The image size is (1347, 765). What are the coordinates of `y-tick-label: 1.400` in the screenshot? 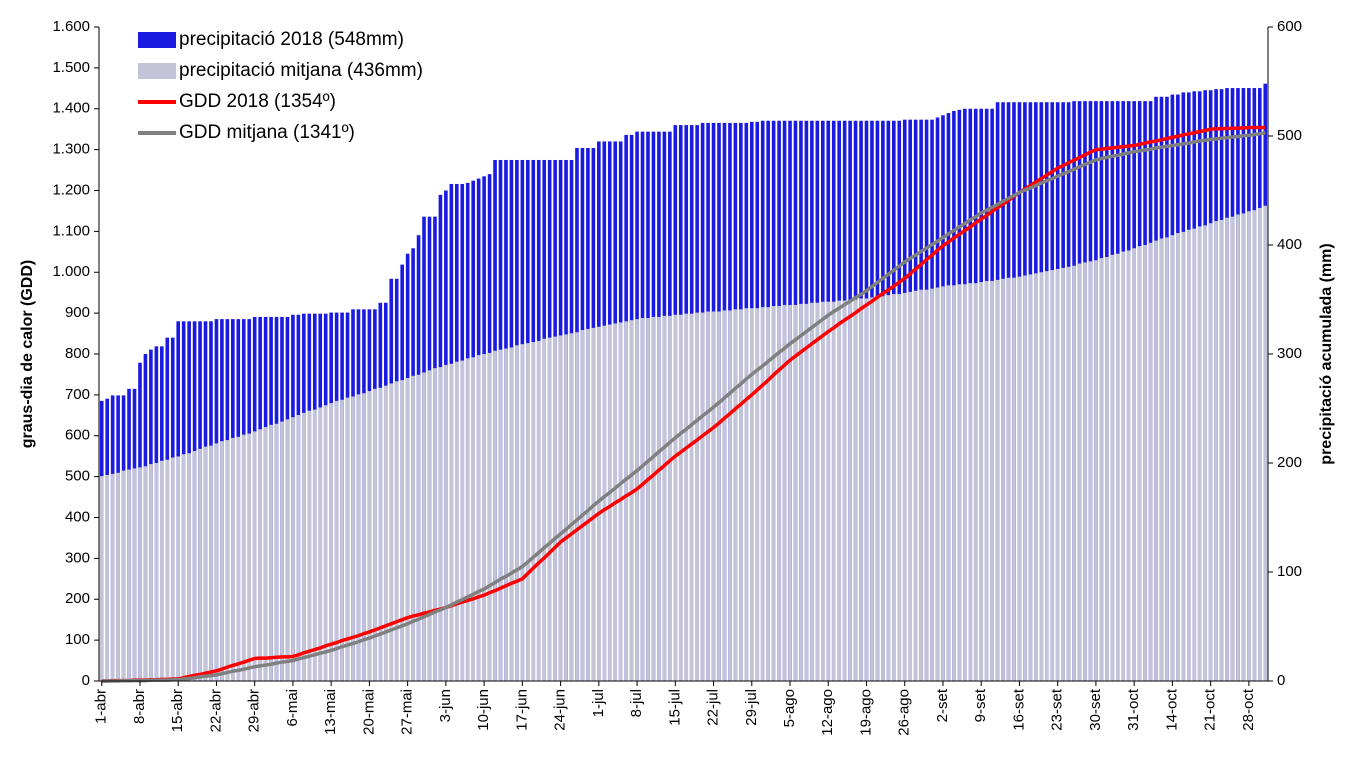 It's located at (71, 108).